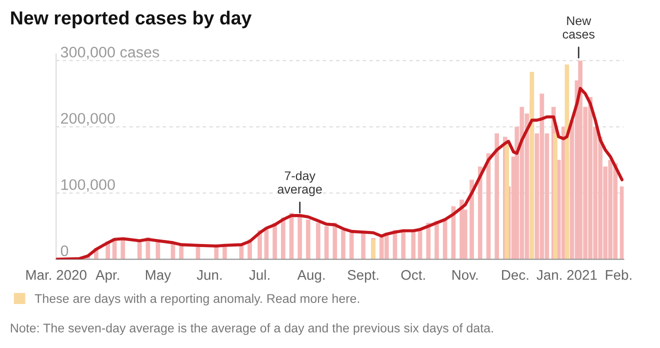 The height and width of the screenshot is (348, 660). Describe the element at coordinates (363, 276) in the screenshot. I see `x-tick-label: Sept.` at that location.